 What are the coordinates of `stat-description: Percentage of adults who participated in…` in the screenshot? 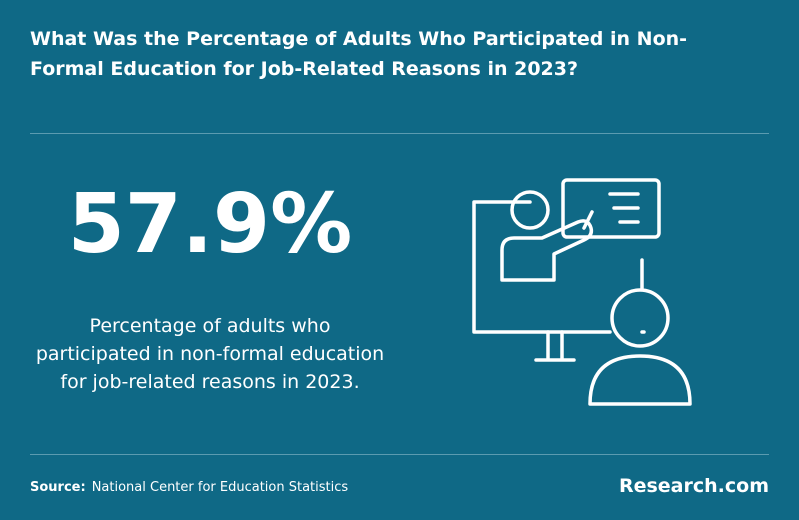 It's located at (210, 354).